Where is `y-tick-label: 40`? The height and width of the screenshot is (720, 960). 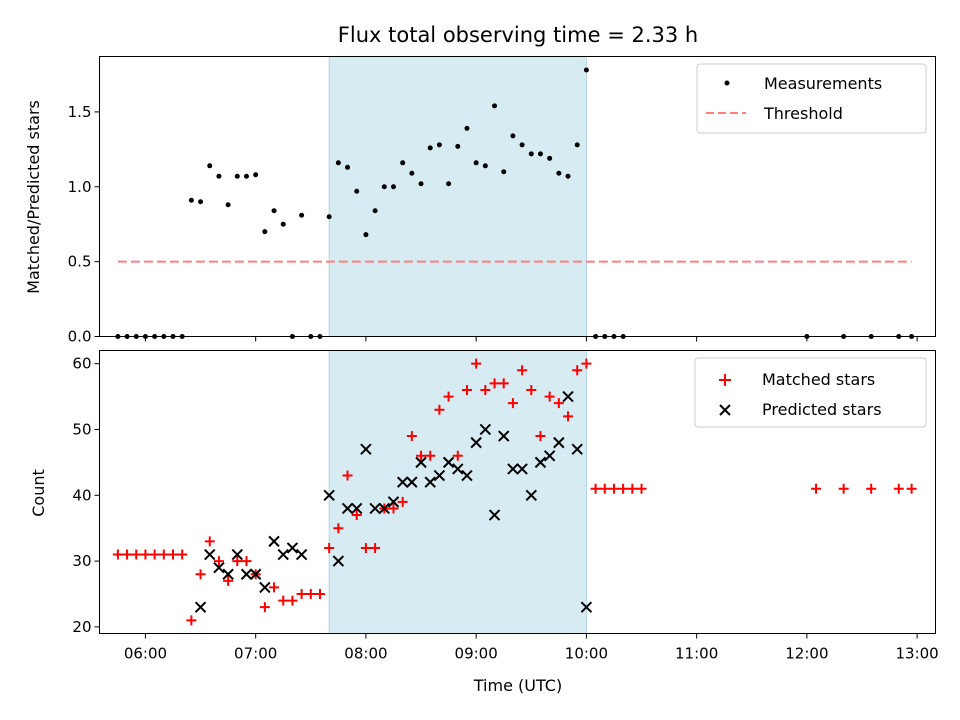 y-tick-label: 40 is located at coordinates (81, 495).